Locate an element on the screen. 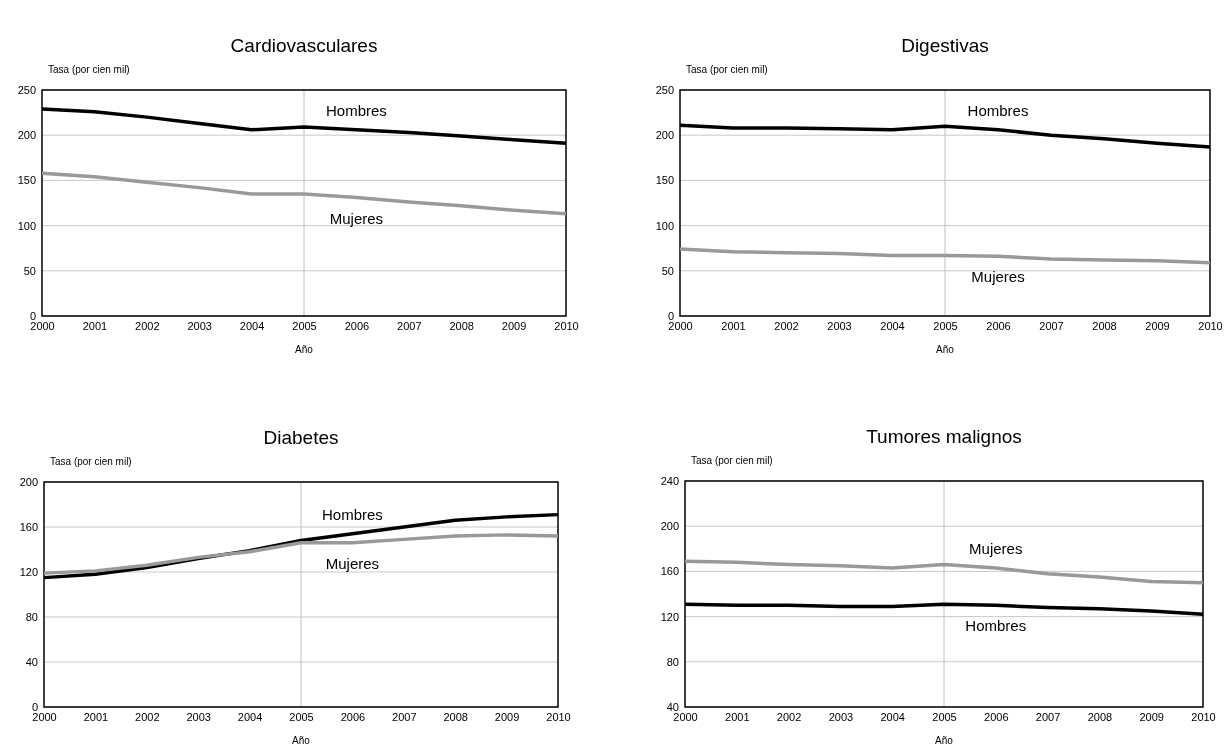  chart-title: Diabetes is located at coordinates (301, 437).